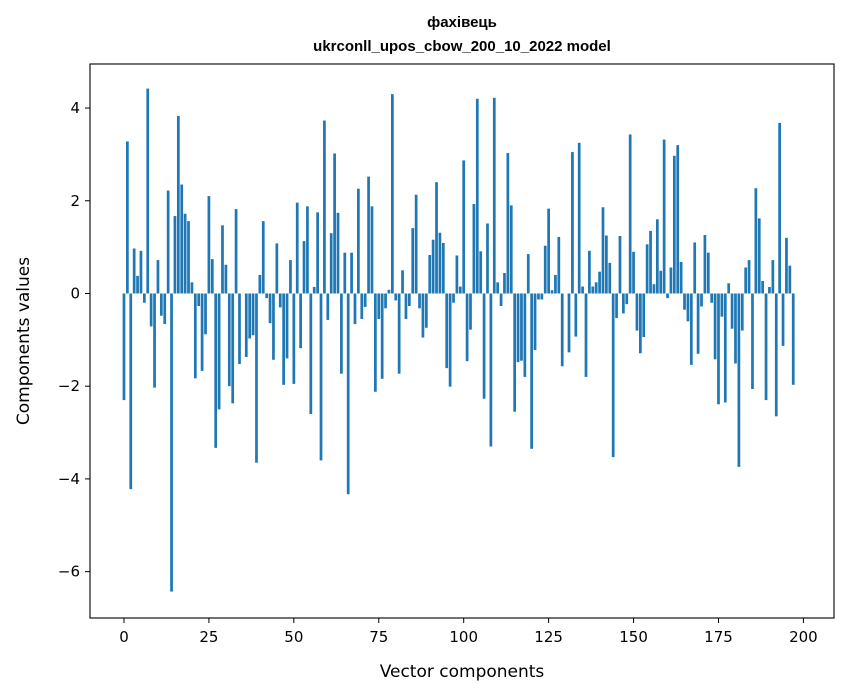  I want to click on x-tick-label: 25, so click(208, 637).